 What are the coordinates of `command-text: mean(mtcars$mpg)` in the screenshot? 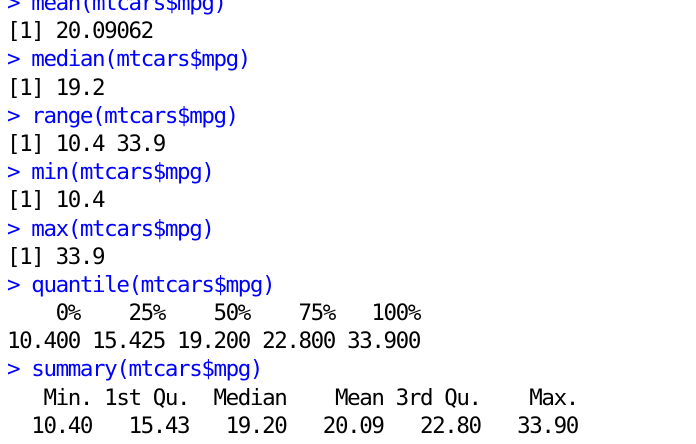 It's located at (129, 8).